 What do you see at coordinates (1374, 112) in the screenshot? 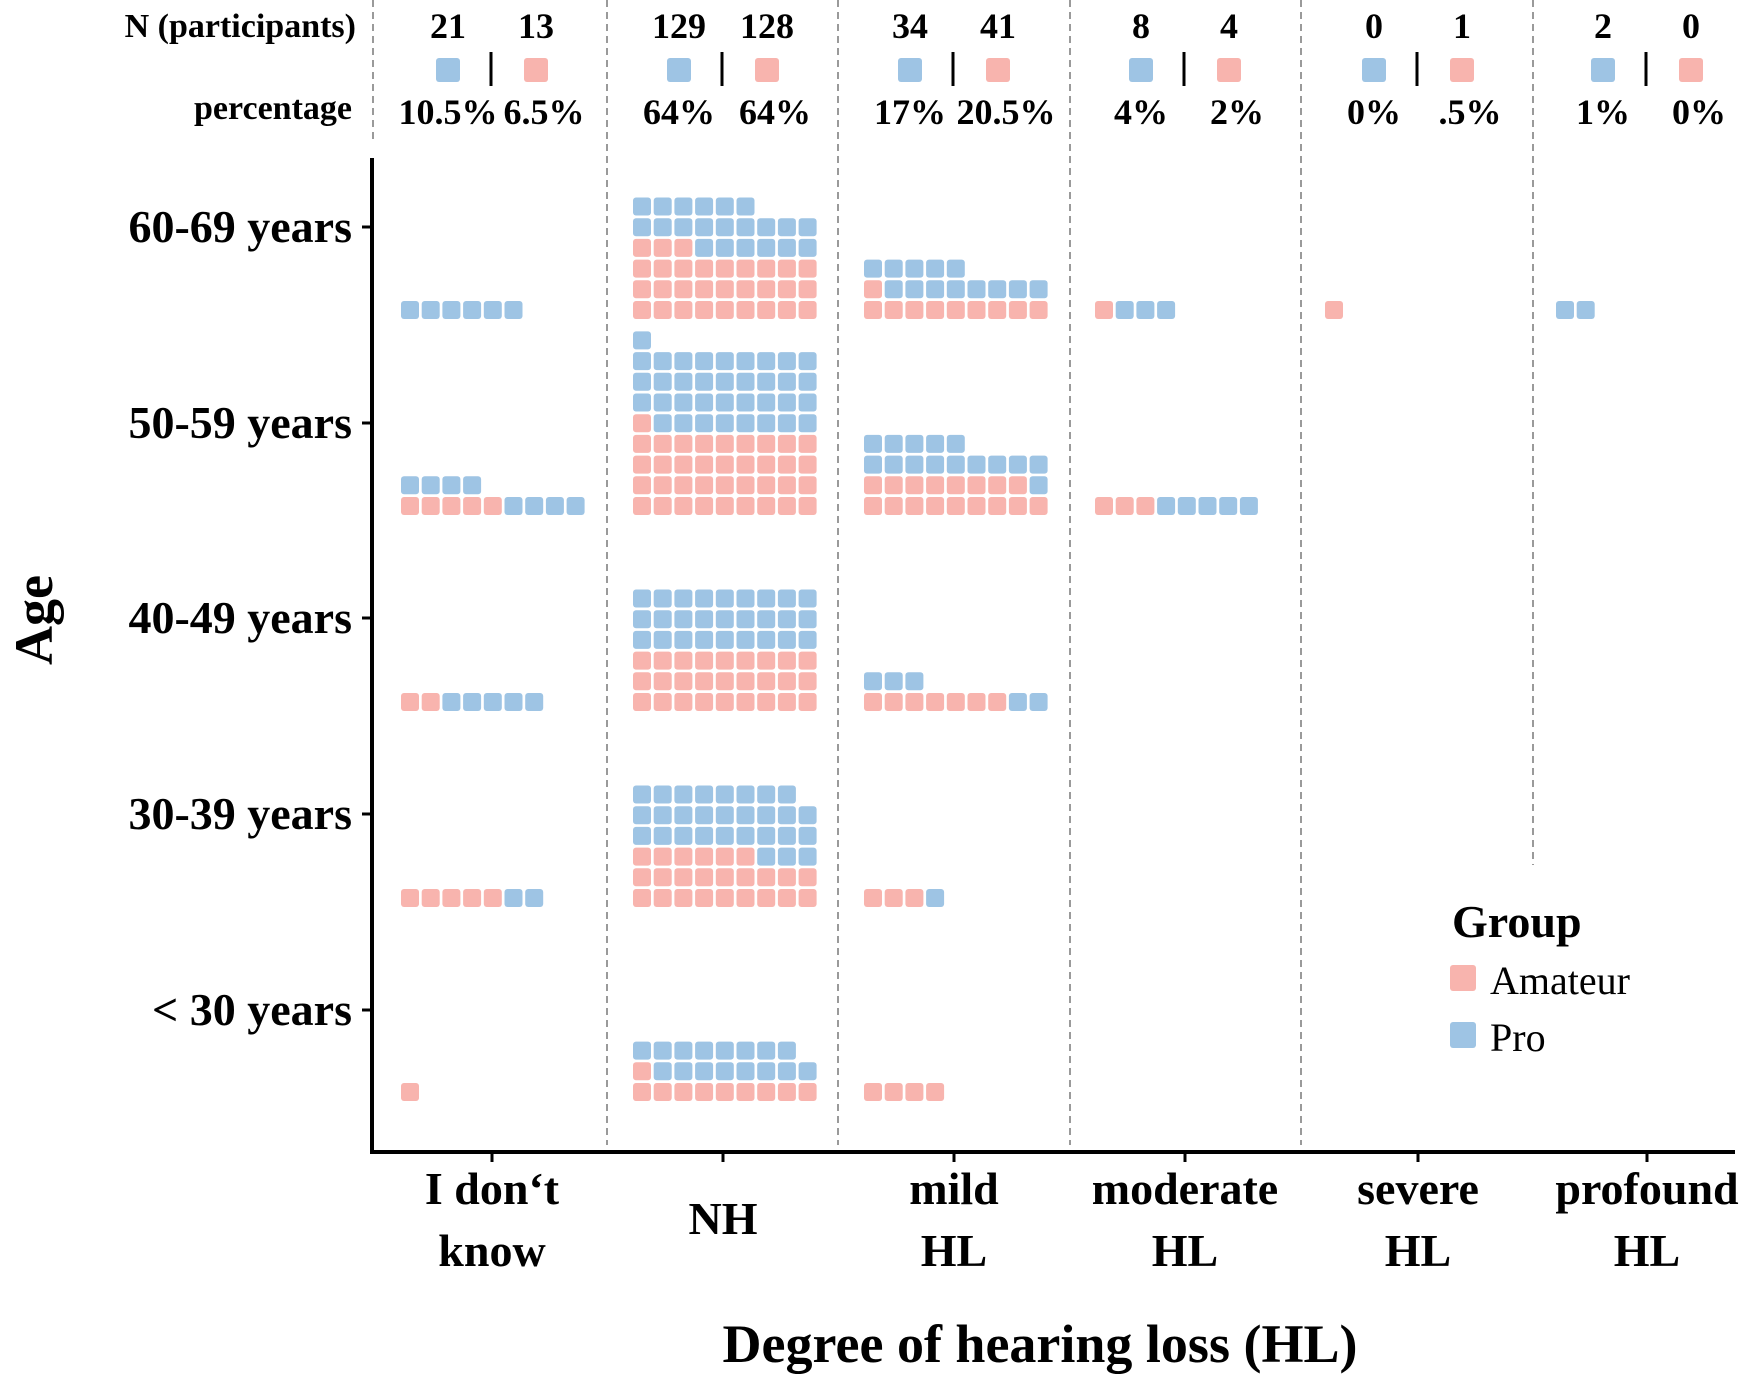
I see `header-pro-percentage: 0%` at bounding box center [1374, 112].